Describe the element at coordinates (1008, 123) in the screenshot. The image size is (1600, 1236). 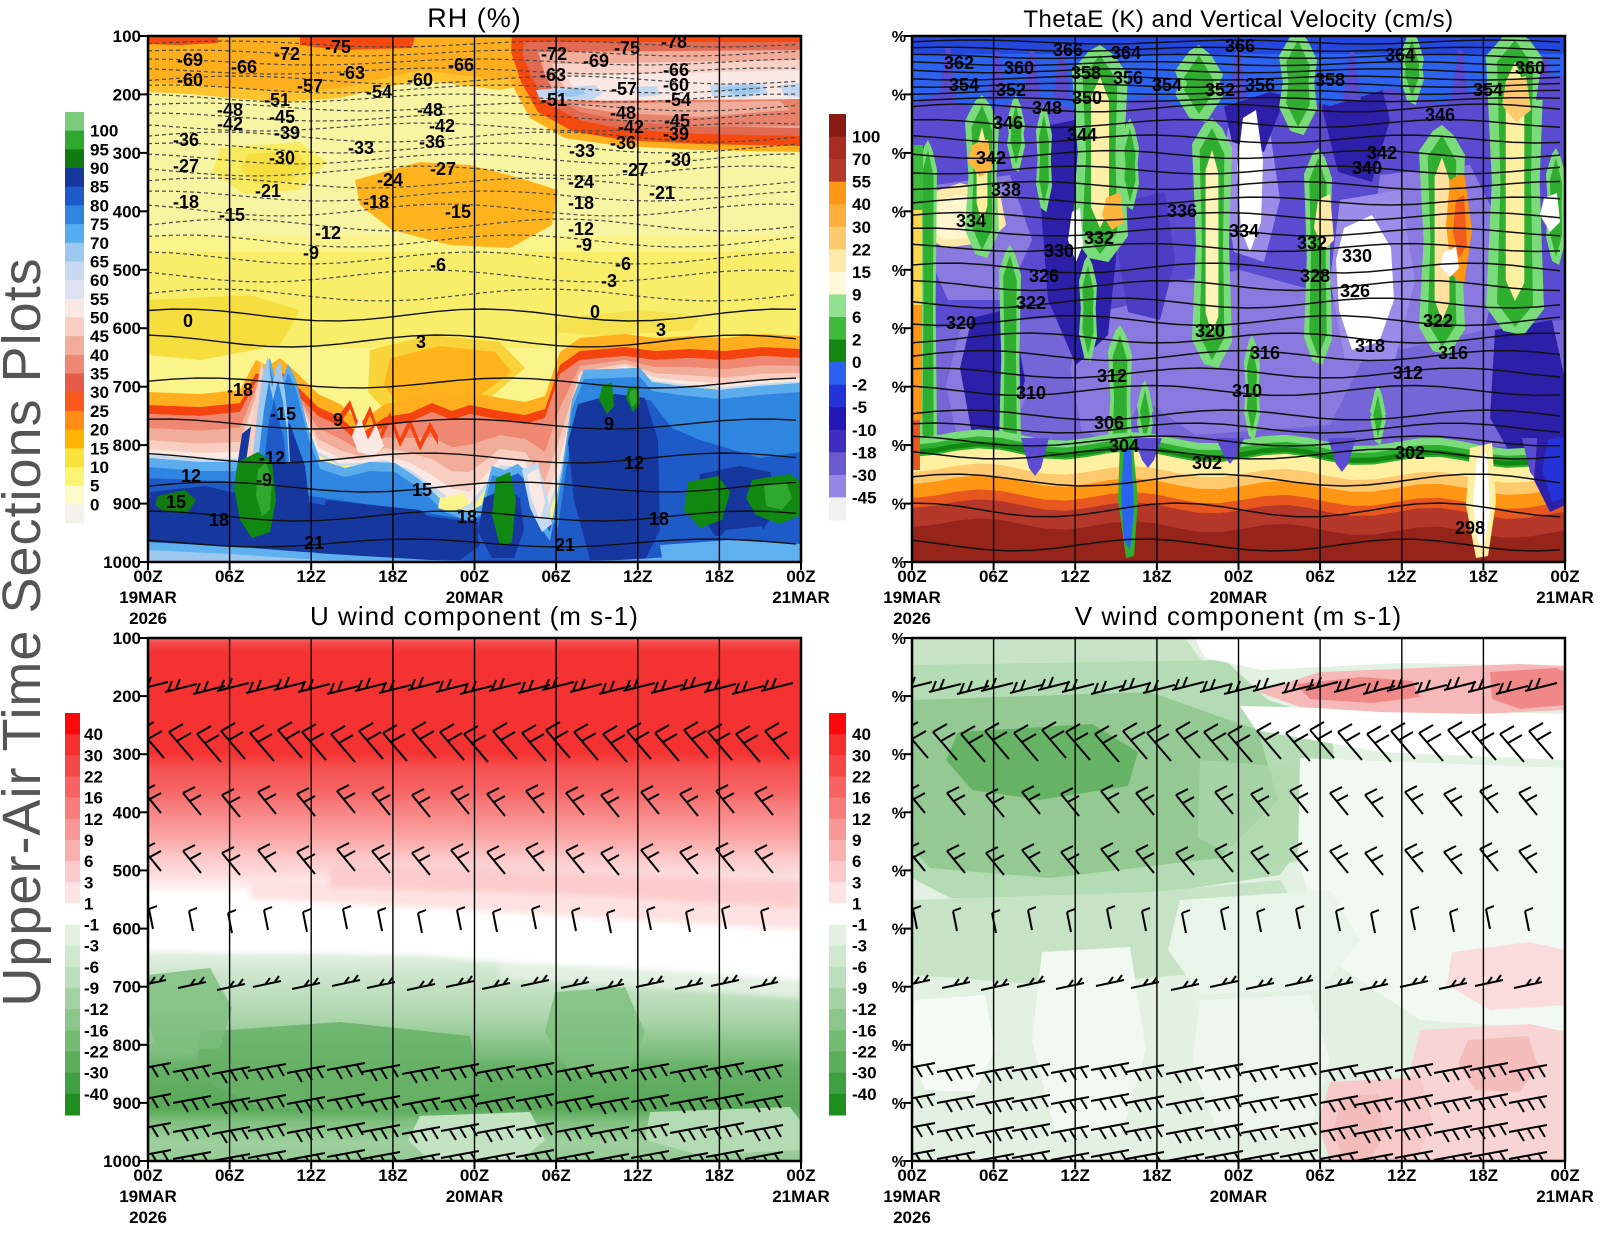
I see `svg-text: 346` at that location.